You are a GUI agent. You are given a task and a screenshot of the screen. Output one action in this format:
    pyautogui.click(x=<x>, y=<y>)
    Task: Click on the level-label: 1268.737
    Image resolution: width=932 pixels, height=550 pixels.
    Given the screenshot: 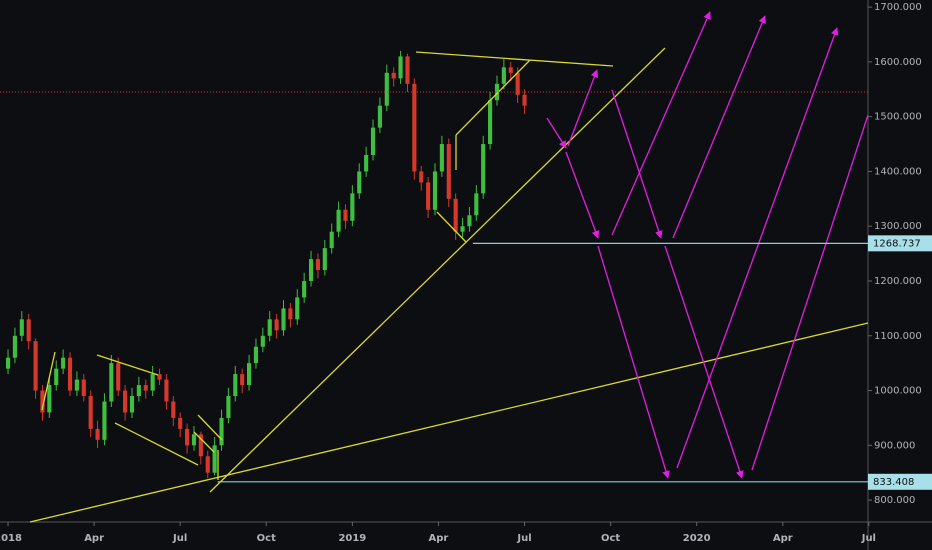 What is the action you would take?
    pyautogui.click(x=897, y=243)
    